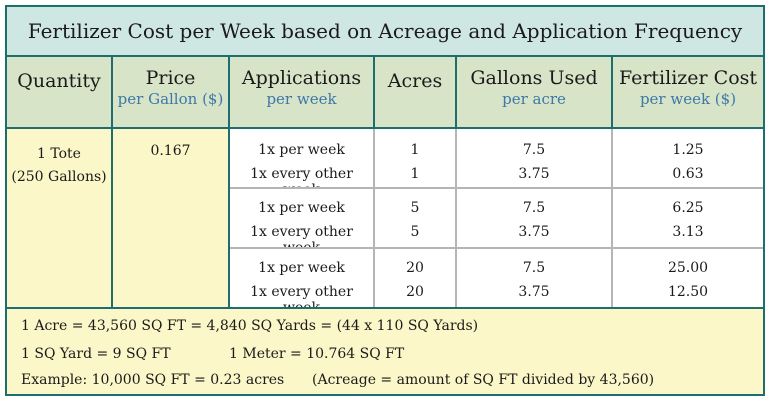 The height and width of the screenshot is (401, 770). Describe the element at coordinates (153, 380) in the screenshot. I see `note-example: Example: 10,000 SQ FT = 0.23 acres` at that location.